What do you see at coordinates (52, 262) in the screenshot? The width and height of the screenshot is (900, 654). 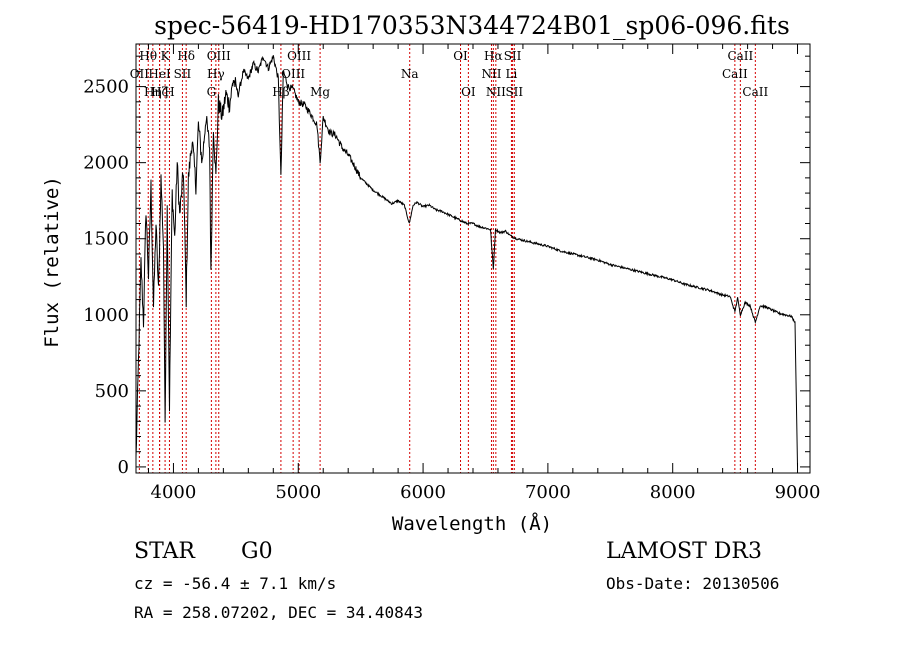 I see `y-axis-label: Flux (relative)` at bounding box center [52, 262].